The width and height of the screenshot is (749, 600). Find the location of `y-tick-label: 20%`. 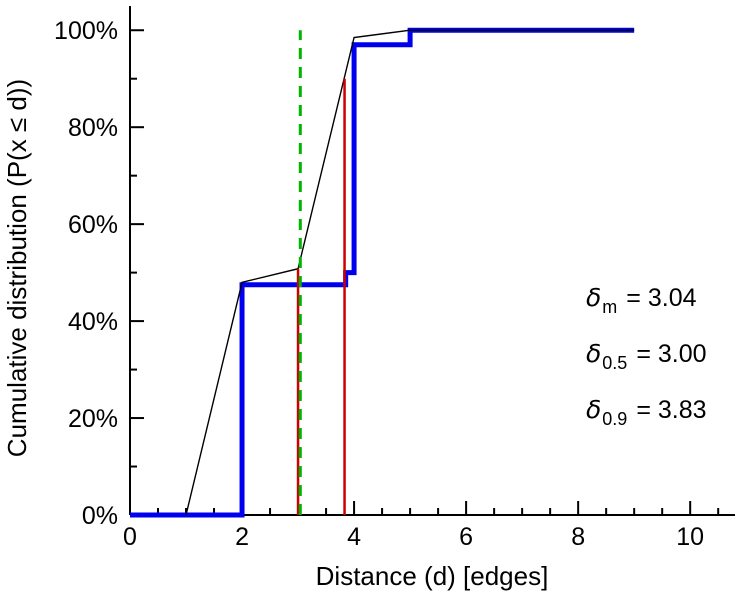

y-tick-label: 20% is located at coordinates (93, 419).